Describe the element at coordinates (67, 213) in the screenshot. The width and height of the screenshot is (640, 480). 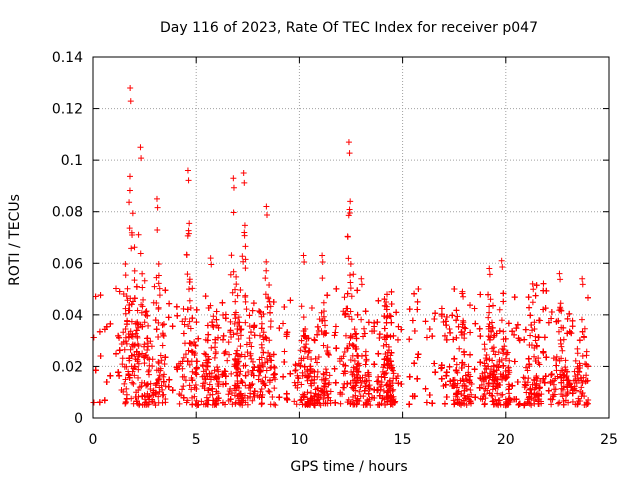
I see `y-tick-label: 0.08` at that location.